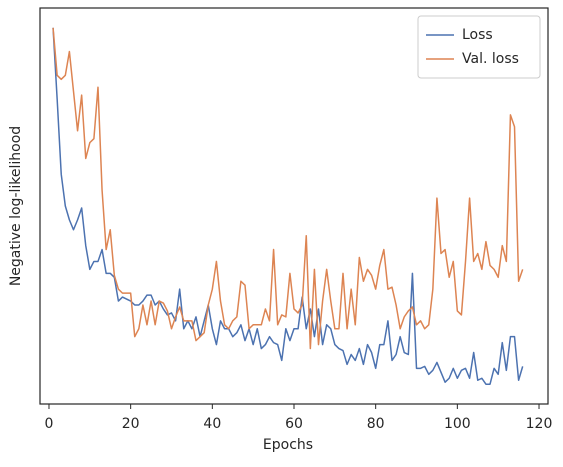 This screenshot has width=563, height=467. Describe the element at coordinates (49, 424) in the screenshot. I see `x-tick-label: 0` at that location.